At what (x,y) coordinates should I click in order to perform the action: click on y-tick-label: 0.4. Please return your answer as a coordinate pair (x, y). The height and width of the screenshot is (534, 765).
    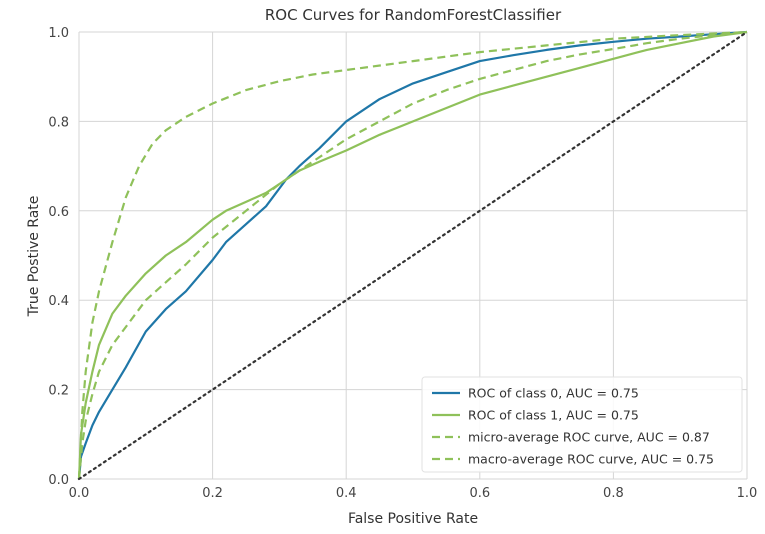
    Looking at the image, I should click on (58, 301).